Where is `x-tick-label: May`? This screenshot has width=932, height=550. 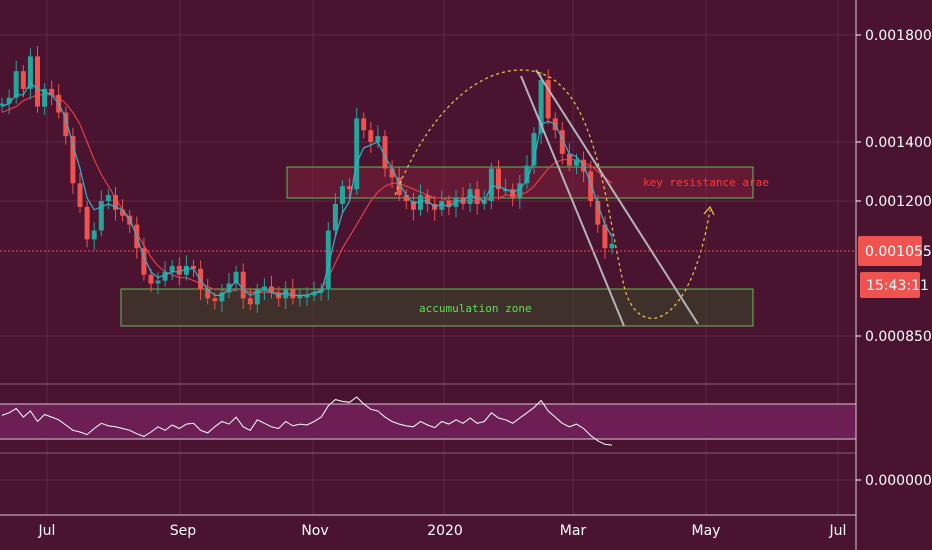
x-tick-label: May is located at coordinates (706, 531).